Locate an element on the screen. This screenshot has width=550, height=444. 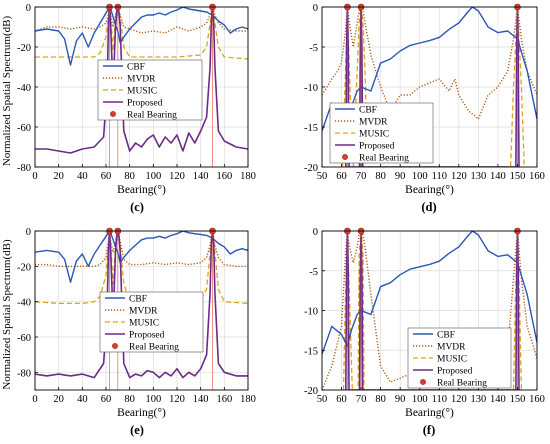
series-line-mvdr is located at coordinates (141, 20).